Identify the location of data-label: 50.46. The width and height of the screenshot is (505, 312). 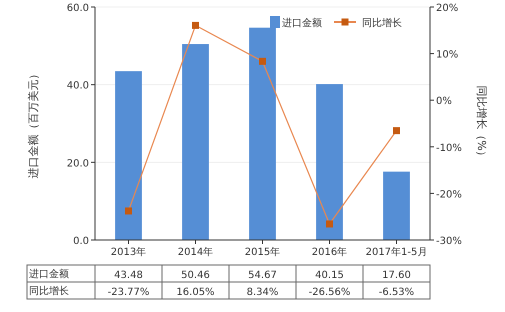
(195, 275).